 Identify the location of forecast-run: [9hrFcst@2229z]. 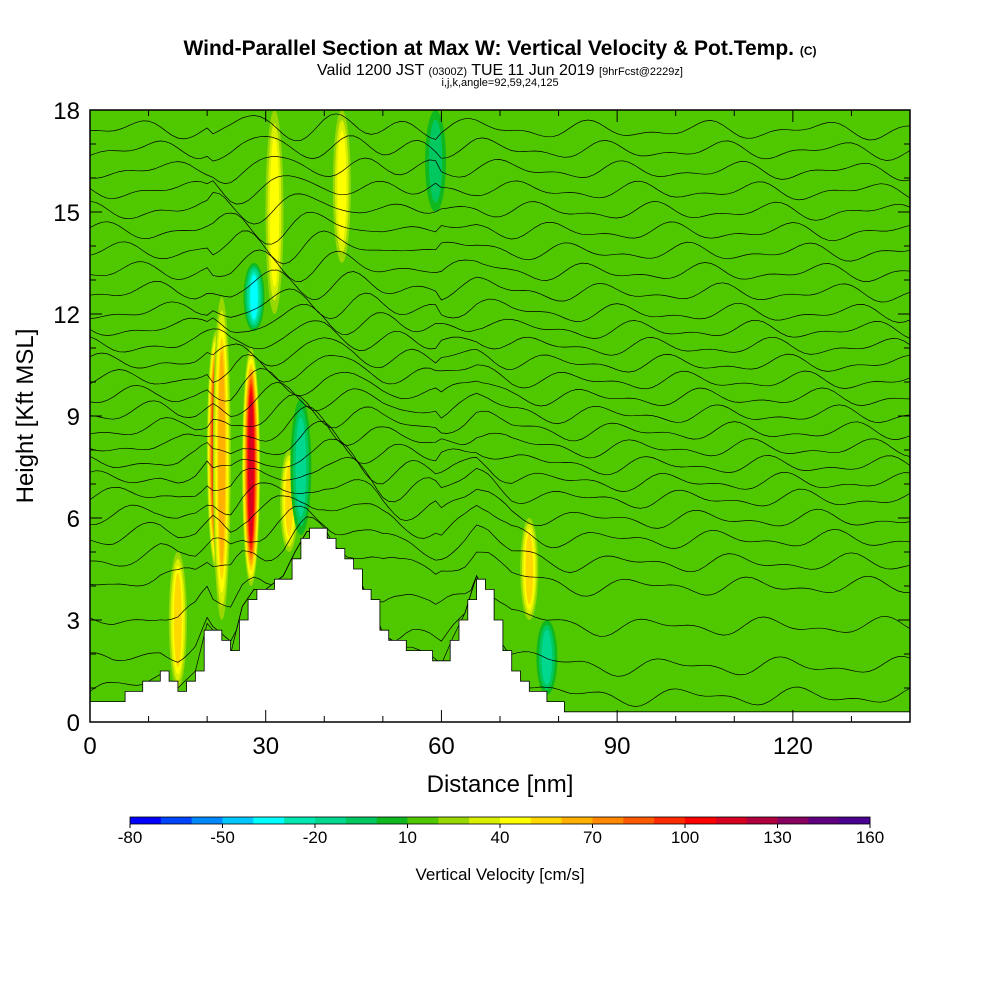
(641, 72).